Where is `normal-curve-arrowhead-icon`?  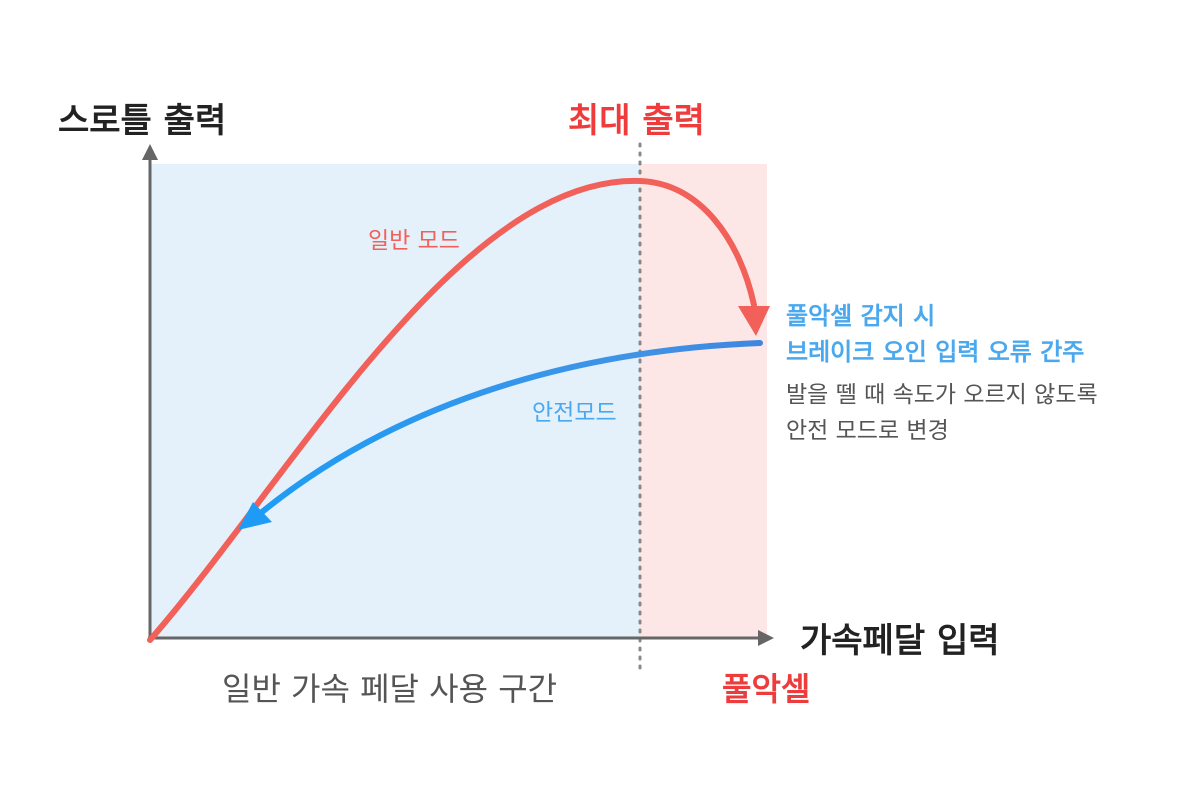
normal-curve-arrowhead-icon is located at coordinates (754, 321).